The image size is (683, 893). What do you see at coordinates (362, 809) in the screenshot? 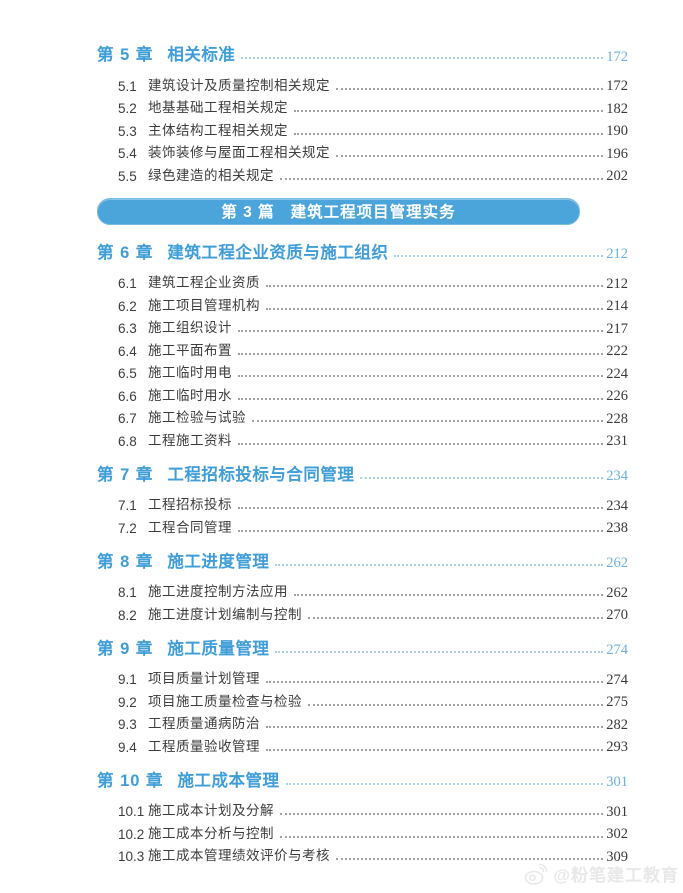
I see `toc-entry: 10.1 施工成本计划及分解 301` at bounding box center [362, 809].